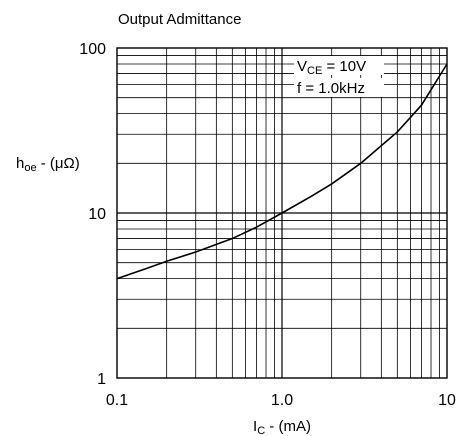  What do you see at coordinates (92, 49) in the screenshot?
I see `y-tick-label: 100` at bounding box center [92, 49].